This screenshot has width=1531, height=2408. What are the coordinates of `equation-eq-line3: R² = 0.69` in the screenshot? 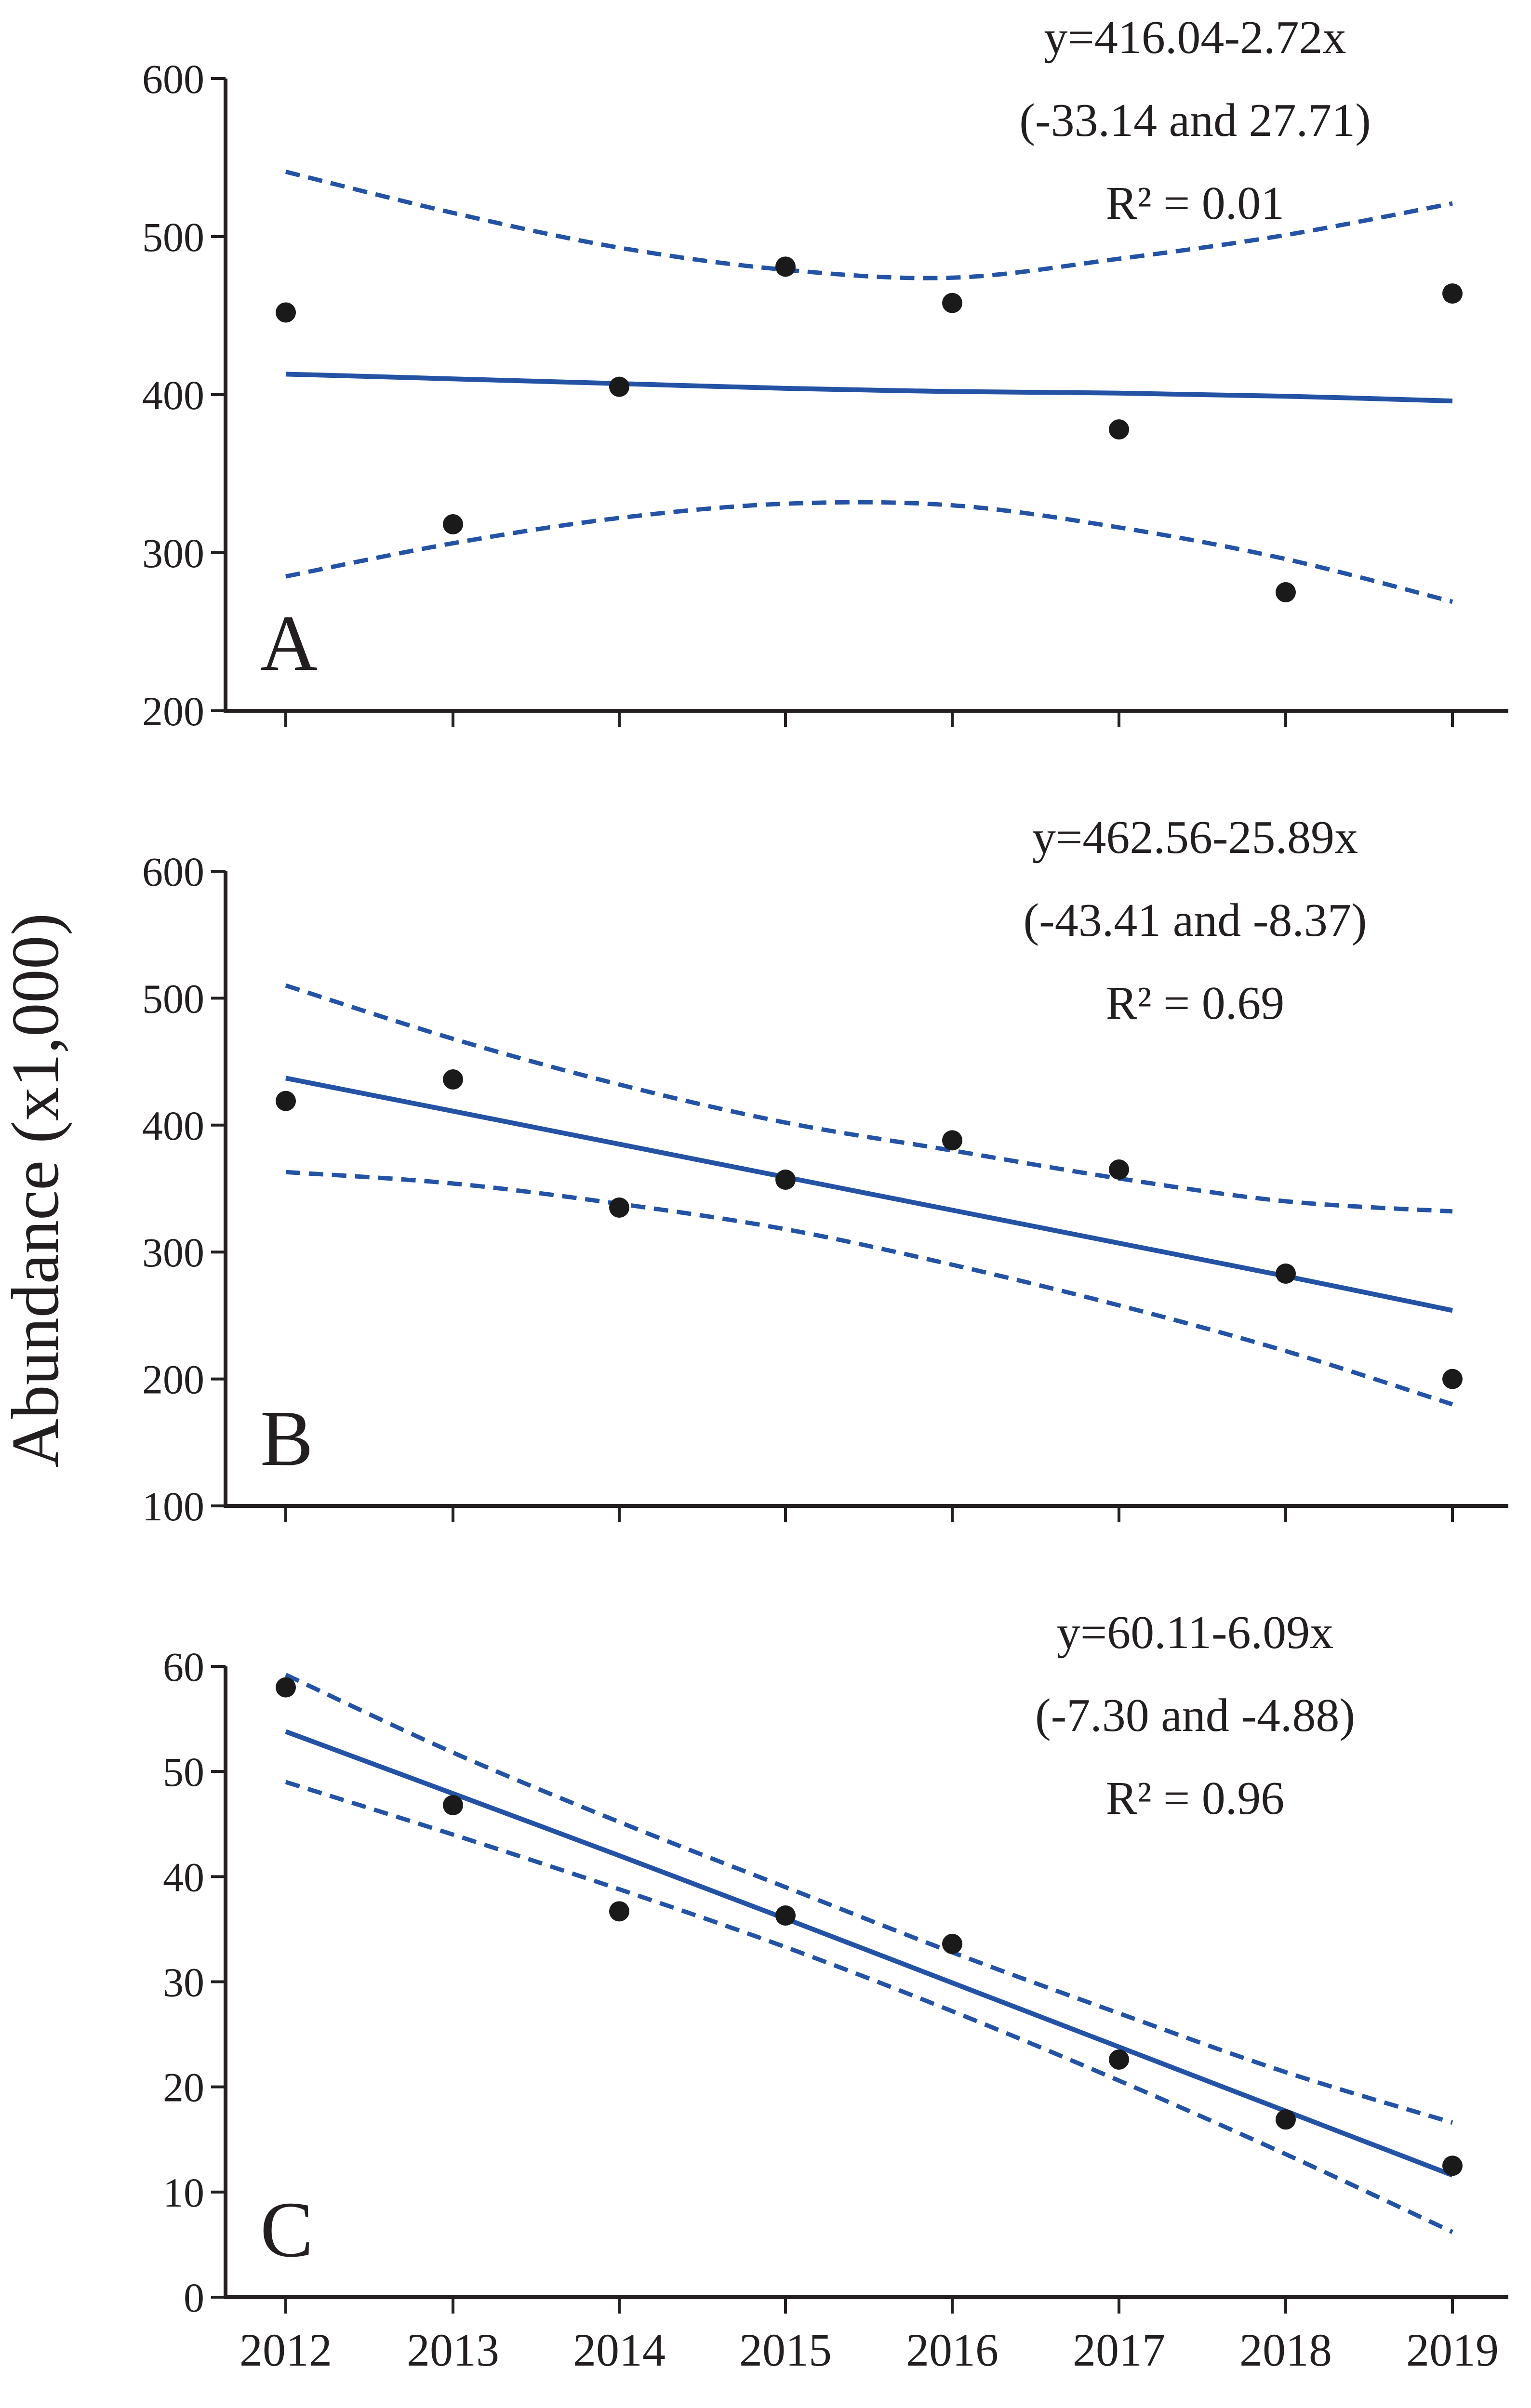 It's located at (1195, 1003).